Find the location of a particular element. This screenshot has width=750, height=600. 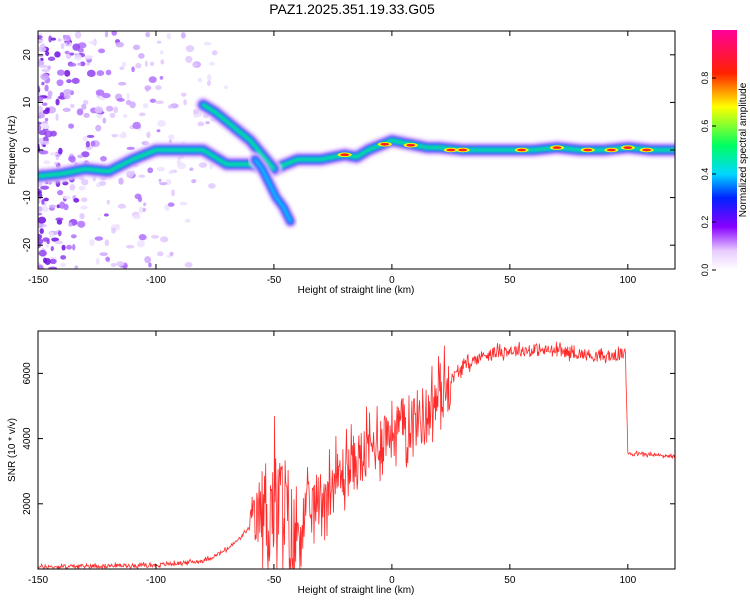

snr-y-label: SNR (10 * v/v) is located at coordinates (12, 450).